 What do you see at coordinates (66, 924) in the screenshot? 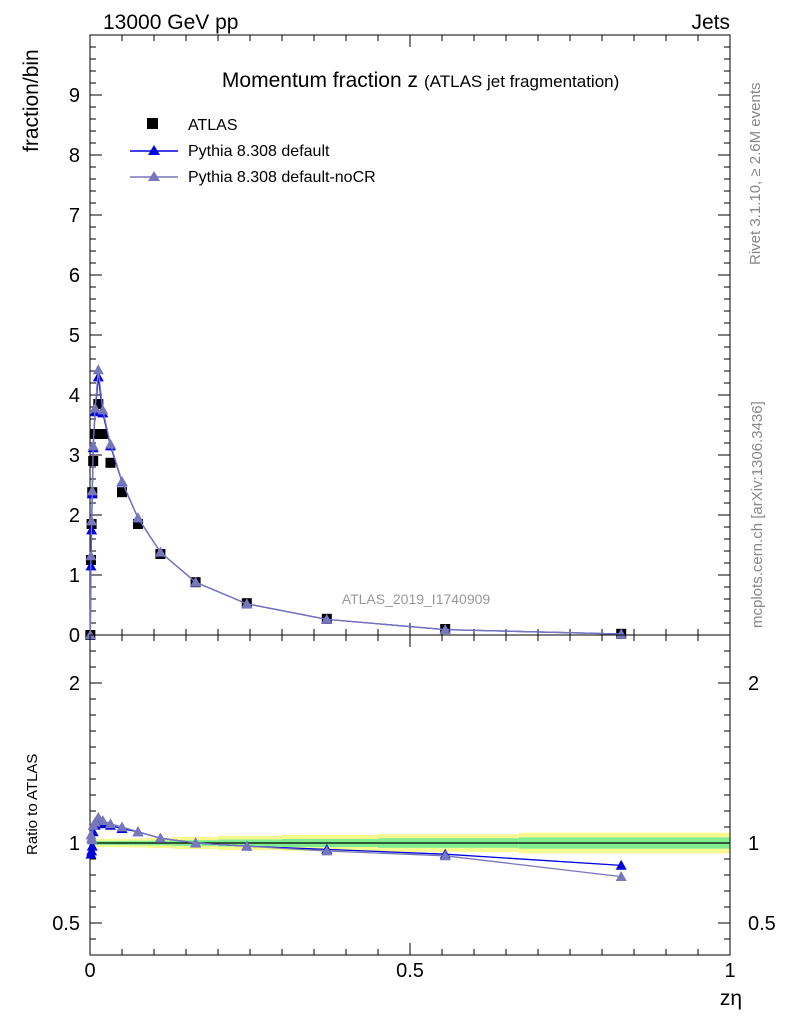
I see `y-tick-label: 0.5` at bounding box center [66, 924].